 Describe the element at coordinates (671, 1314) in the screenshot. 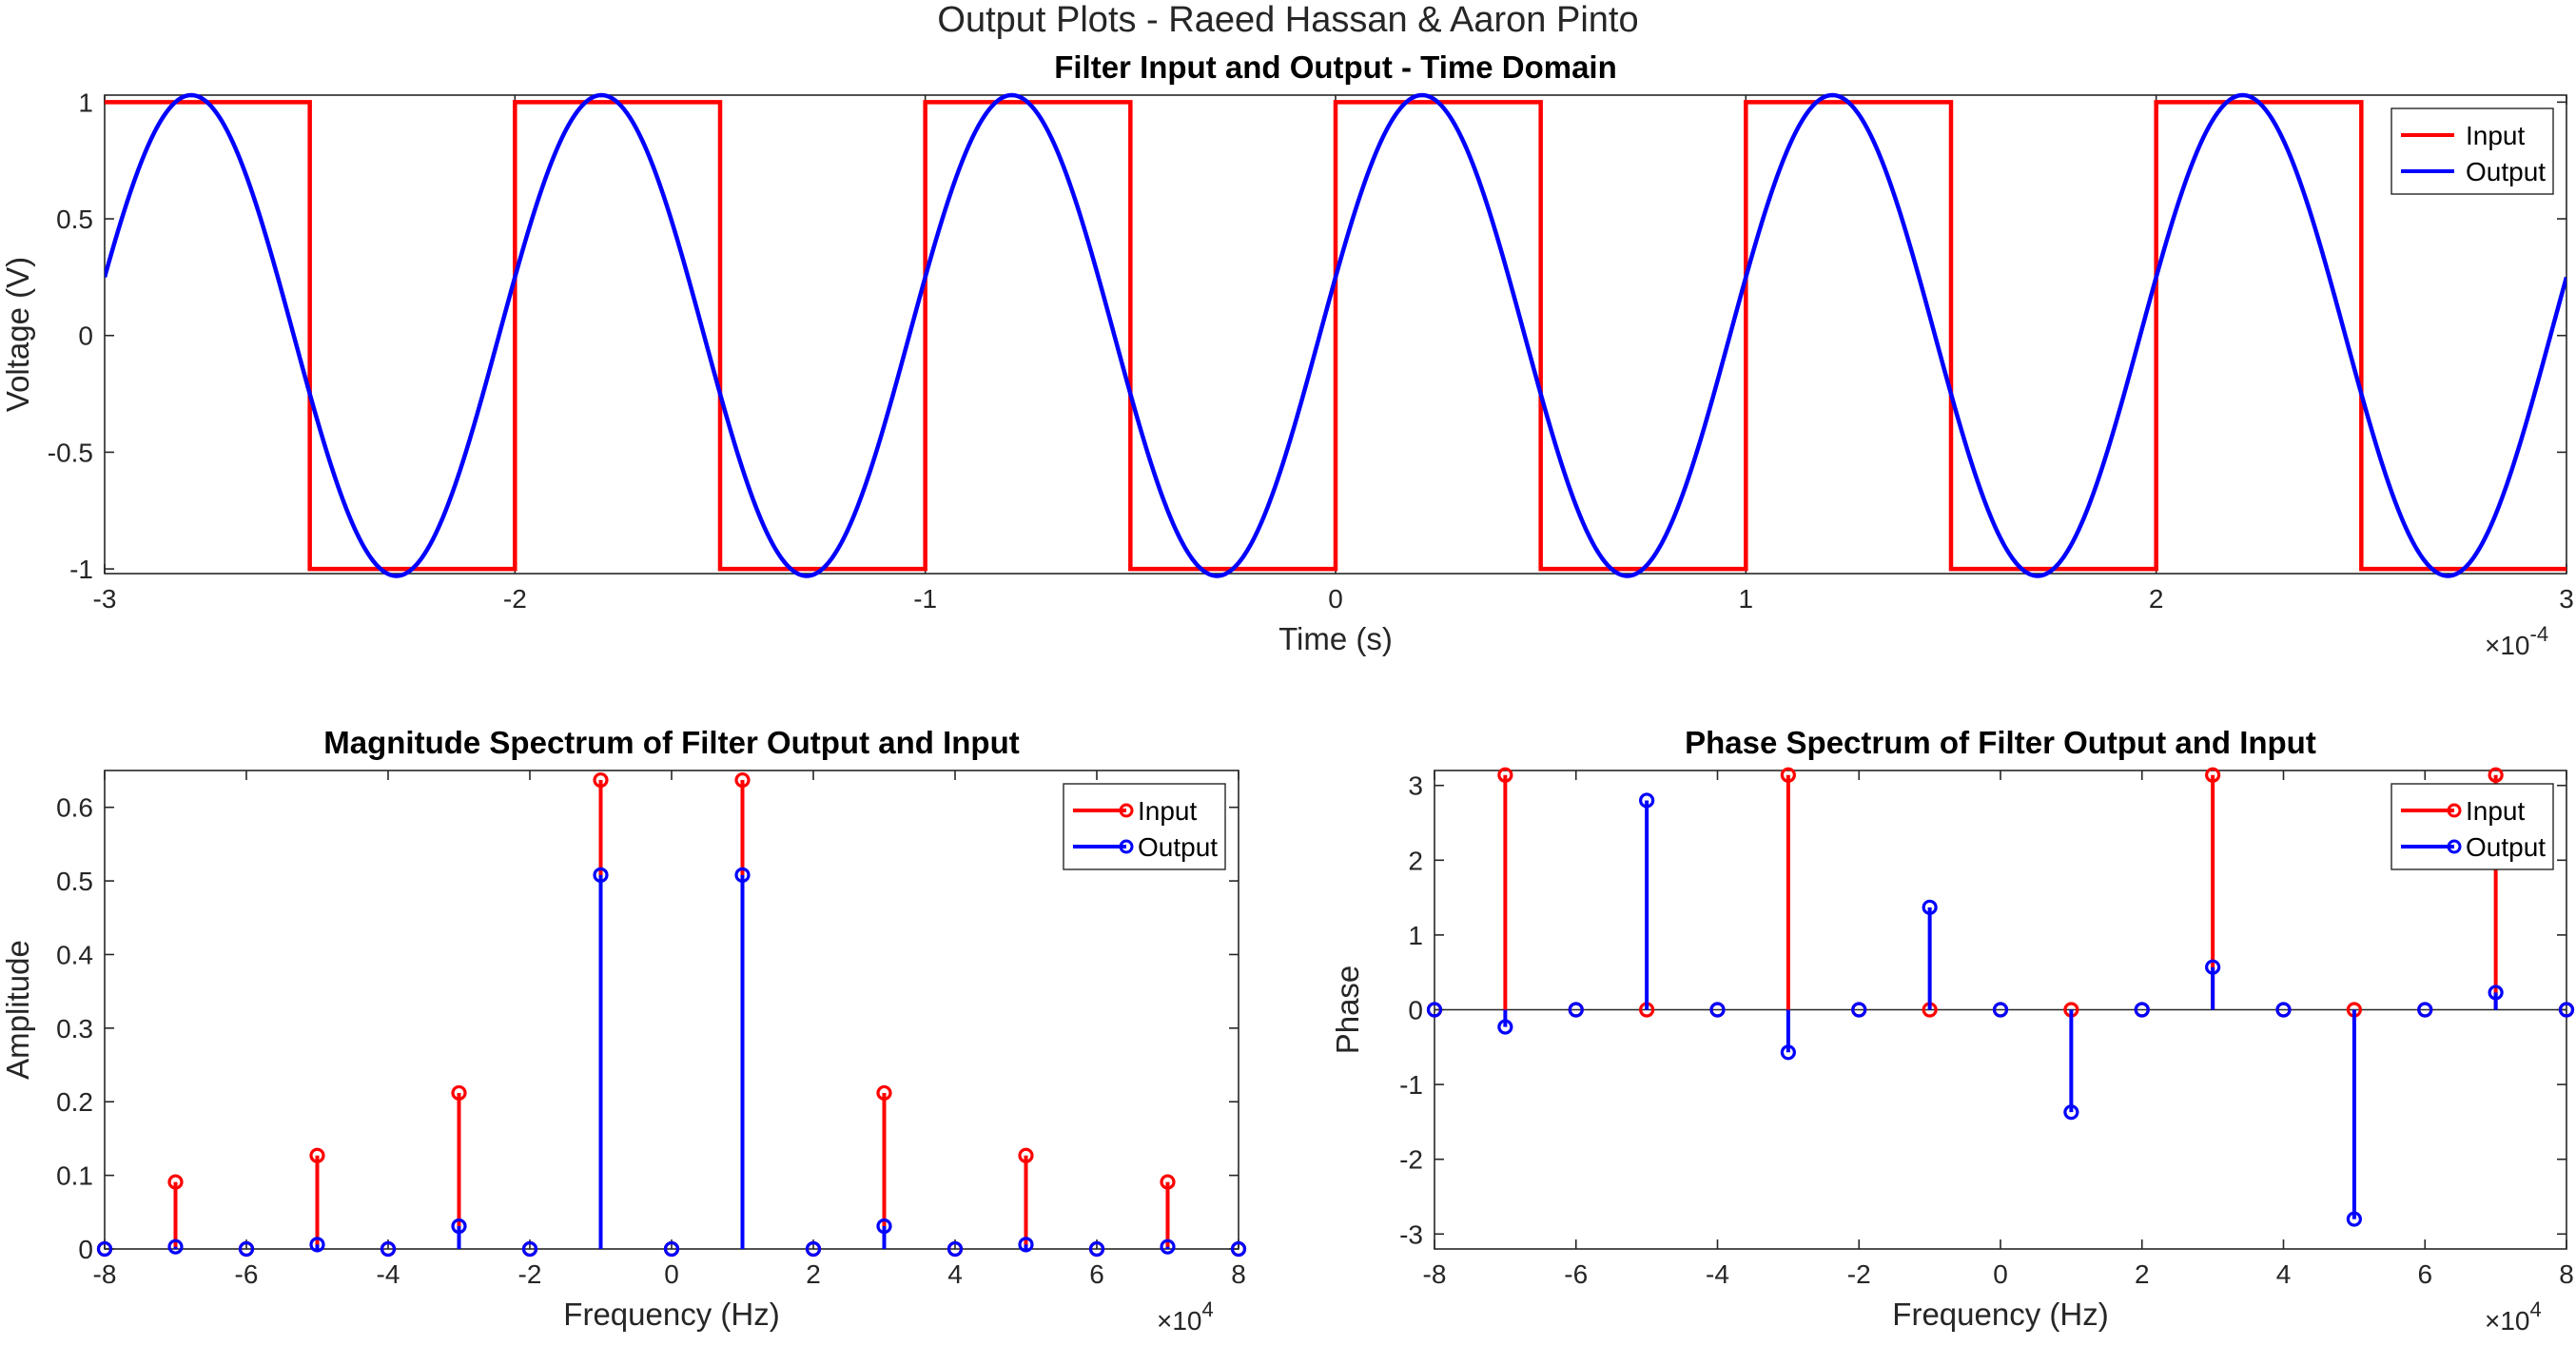

I see `x-axis-label: Frequency (Hz)` at that location.